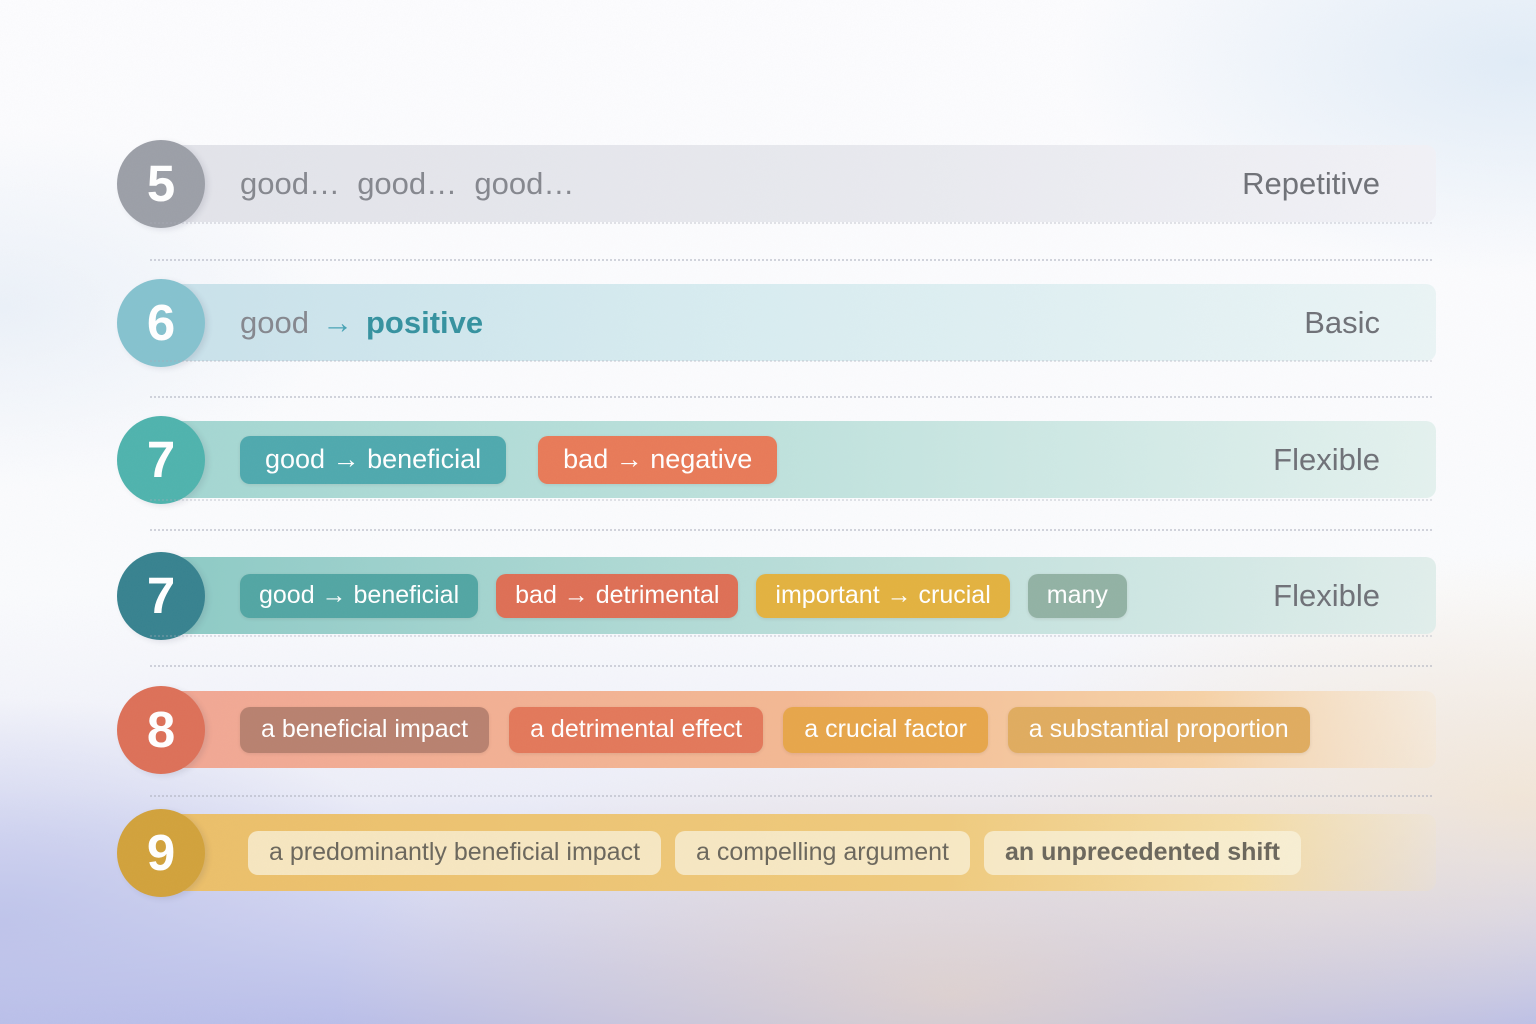 The image size is (1536, 1024). What do you see at coordinates (885, 729) in the screenshot?
I see `vocab-pill: a crucial factor` at bounding box center [885, 729].